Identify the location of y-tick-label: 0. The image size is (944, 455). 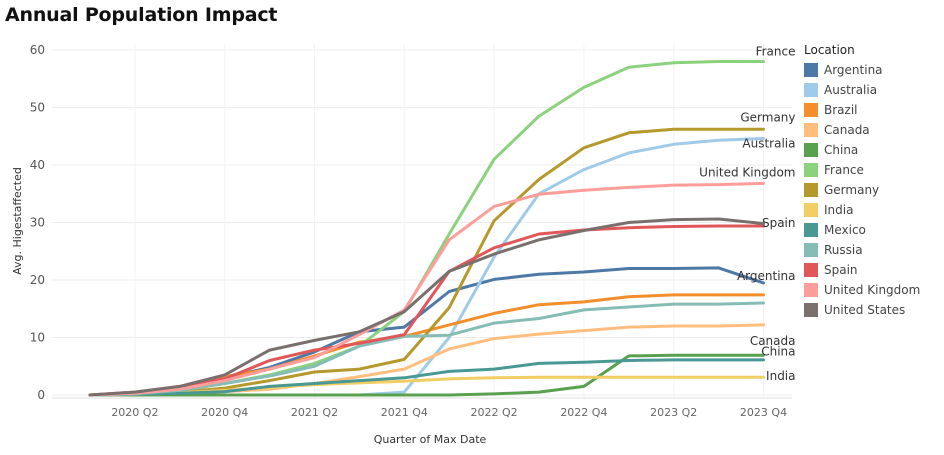
(41, 395).